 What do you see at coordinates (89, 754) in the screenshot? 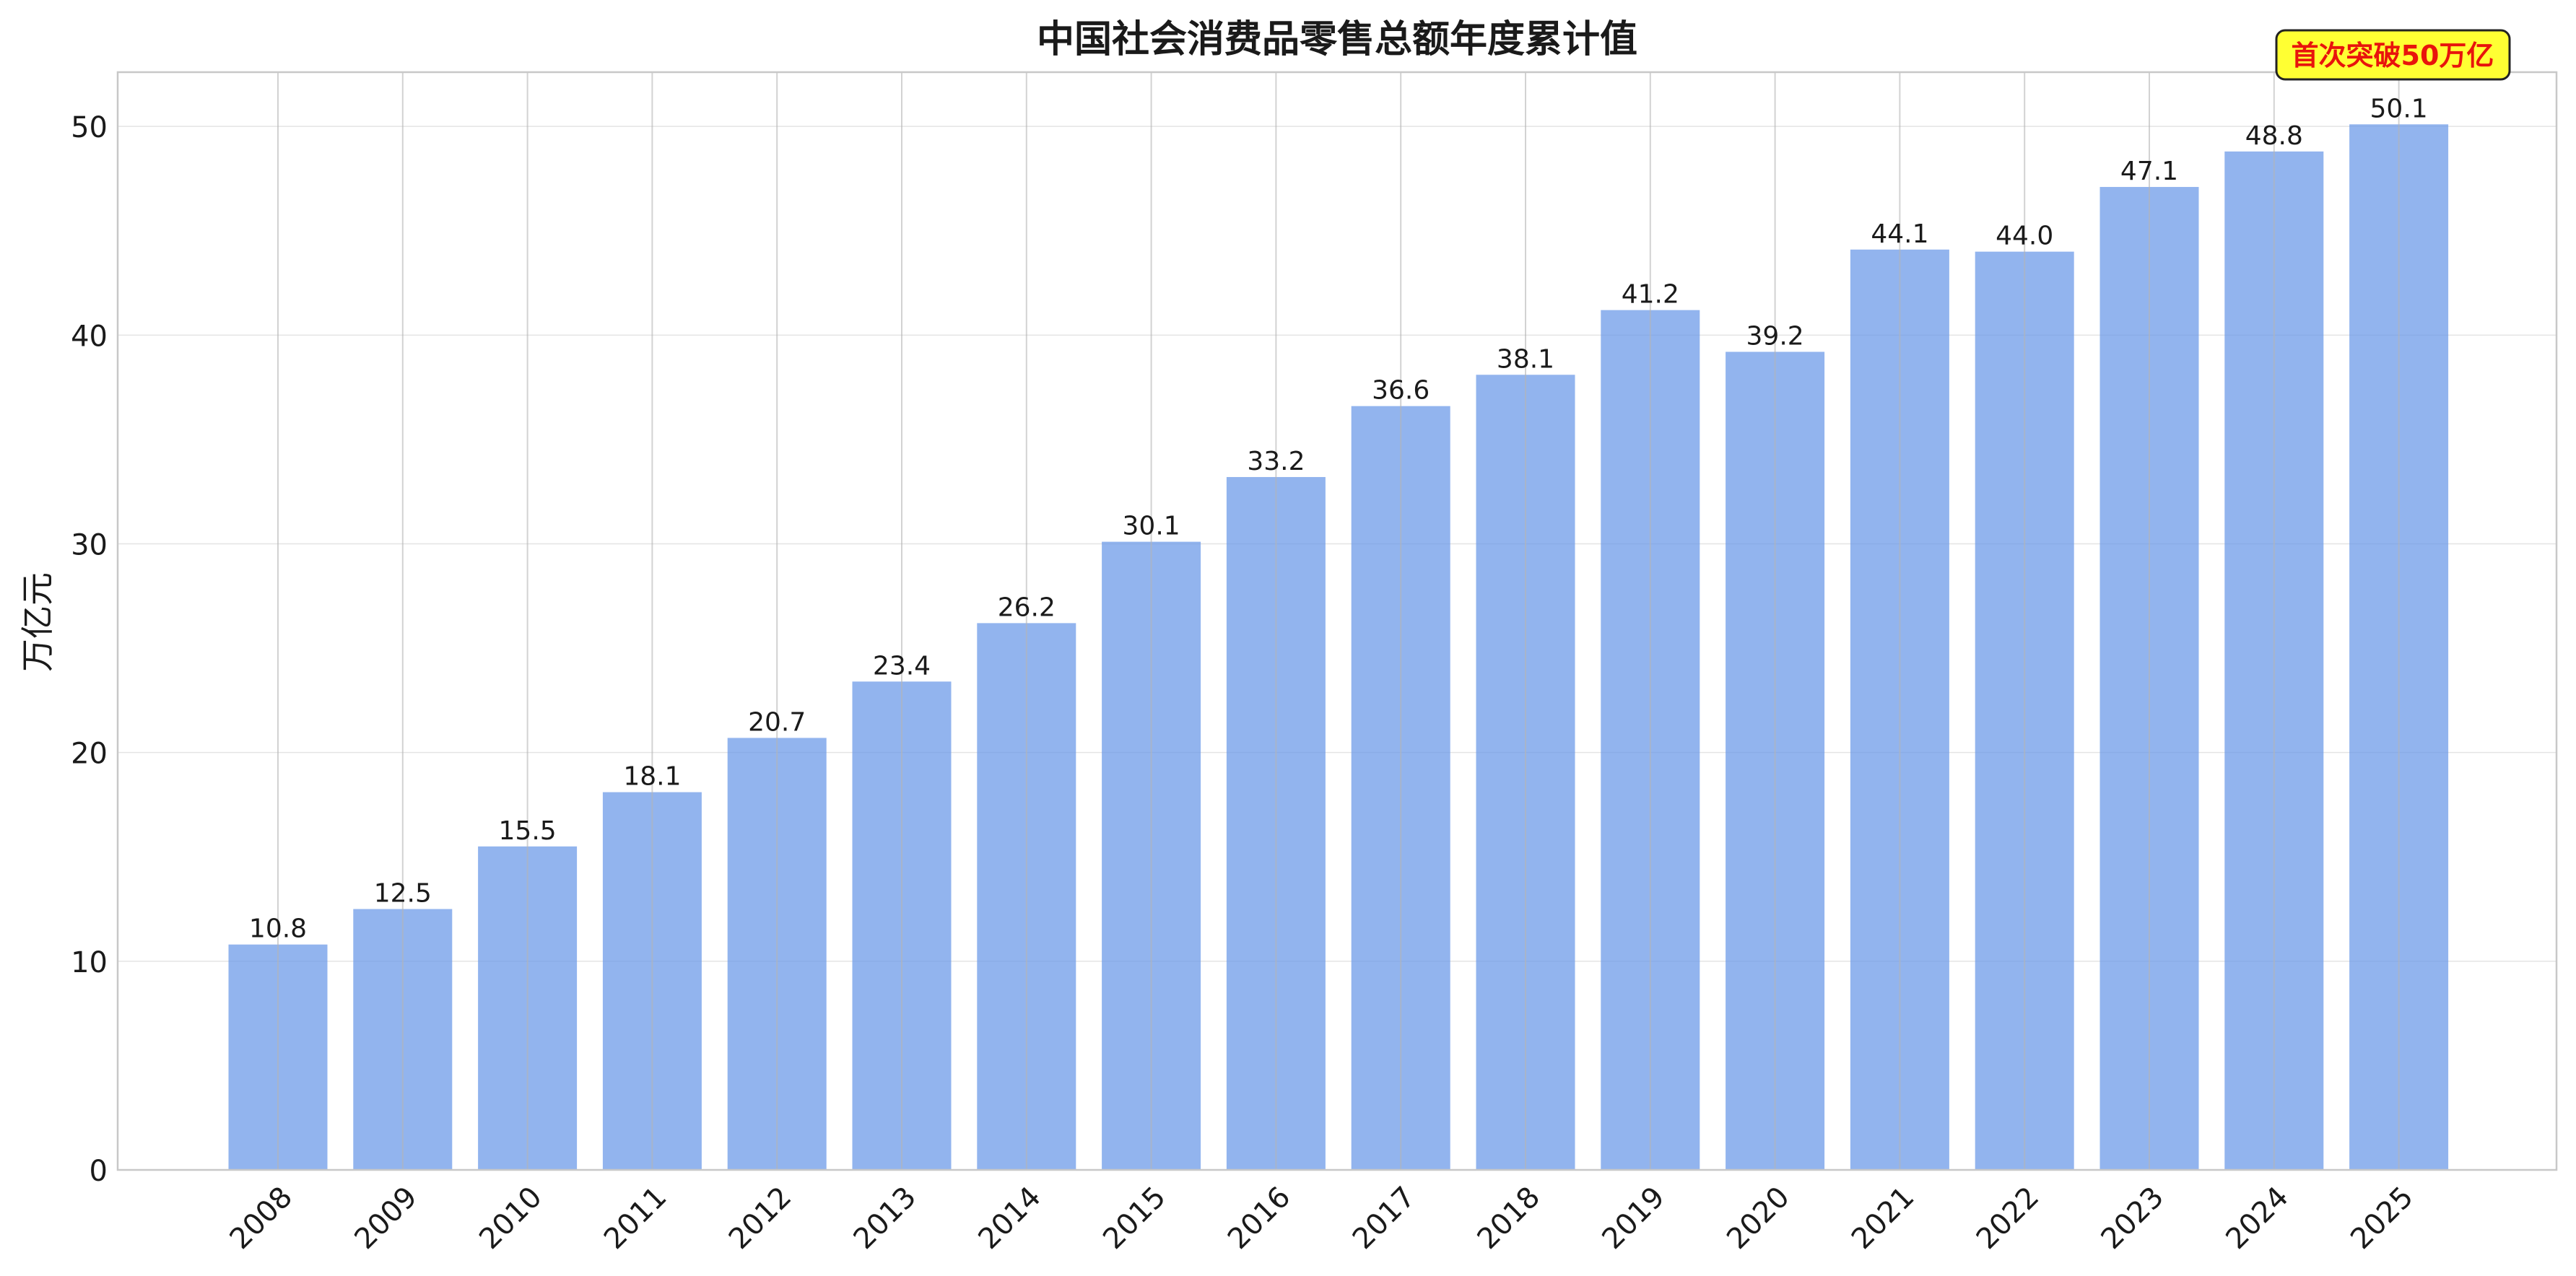
I see `y-tick-label: 20` at bounding box center [89, 754].